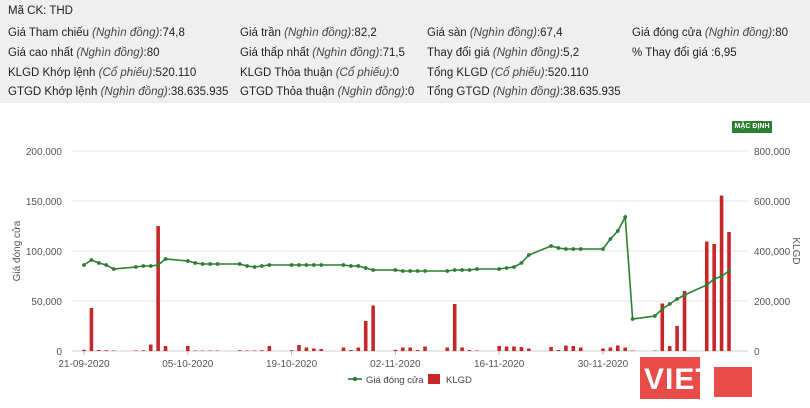 The image size is (810, 408). I want to click on default-view-button: MẶC ĐỊNH, so click(752, 127).